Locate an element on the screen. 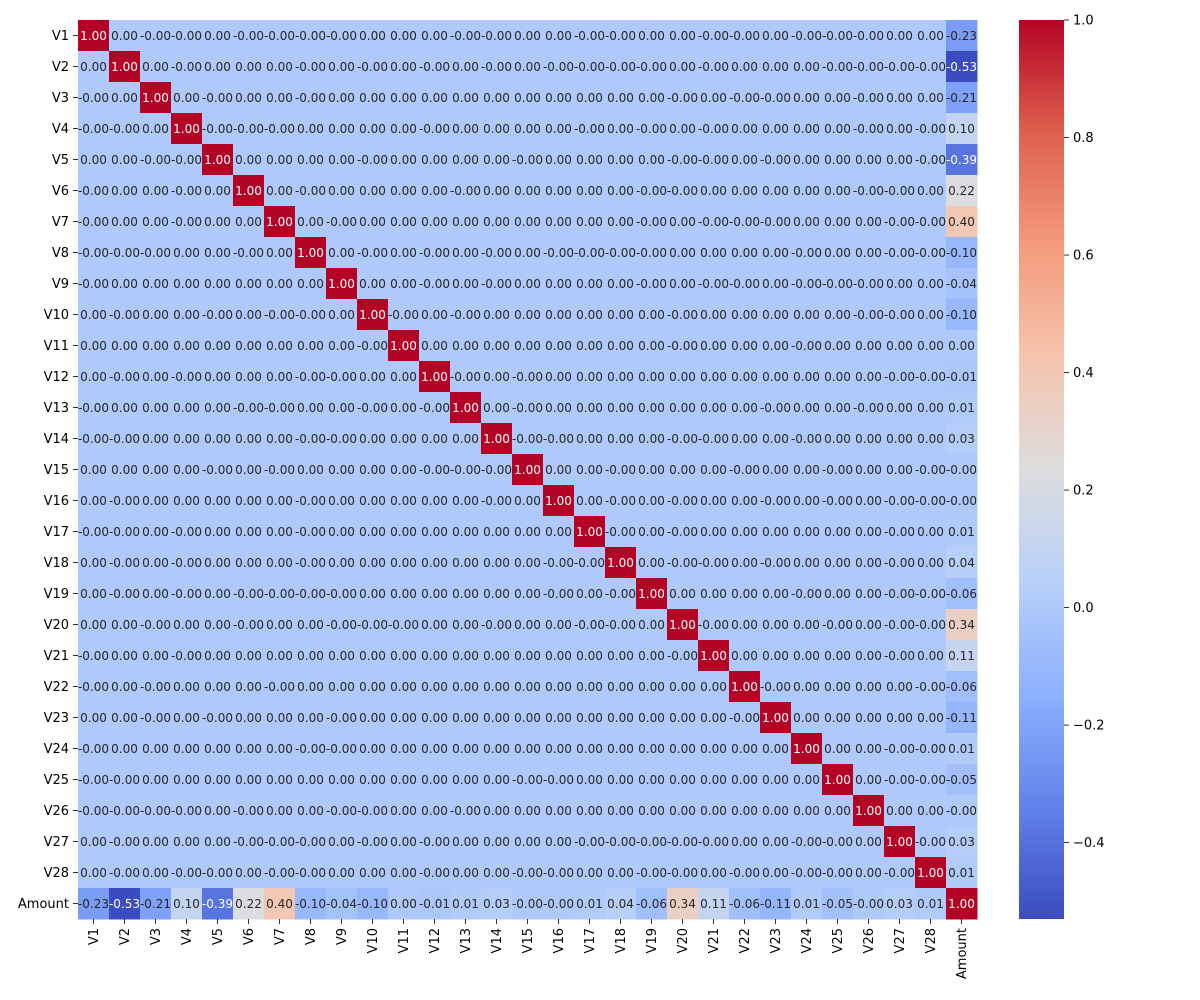 Image resolution: width=1200 pixels, height=1000 pixels. x-tick-label: V27 is located at coordinates (900, 940).